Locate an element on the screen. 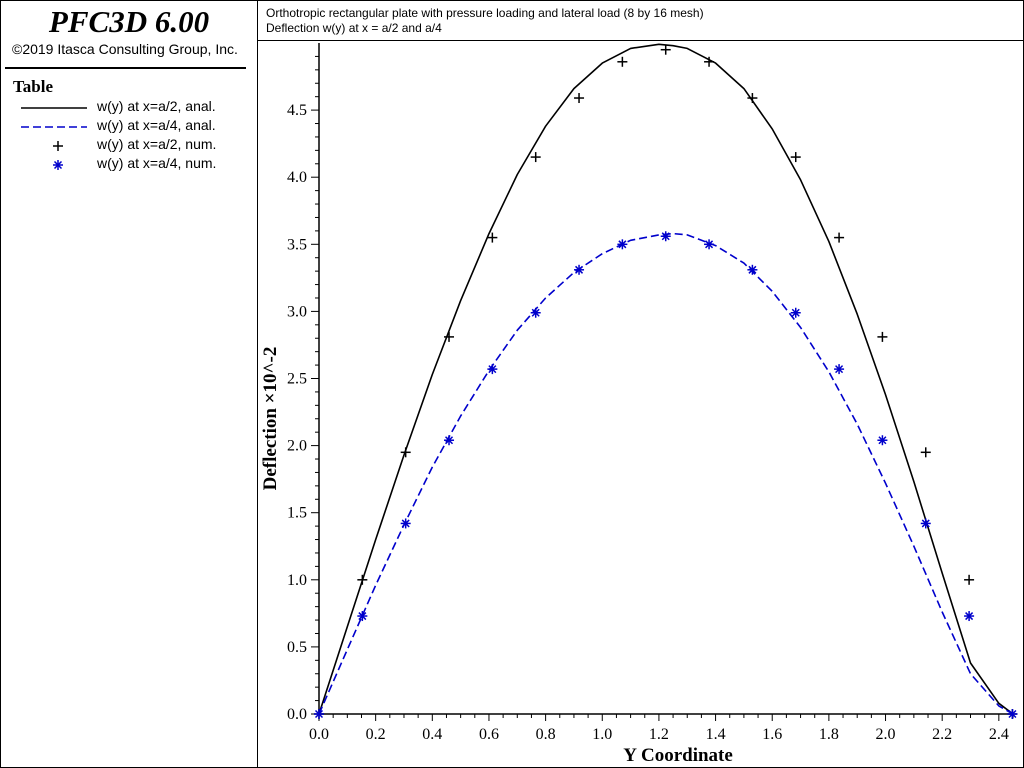 Image resolution: width=1024 pixels, height=768 pixels. star-marker-icon is located at coordinates (58, 165).